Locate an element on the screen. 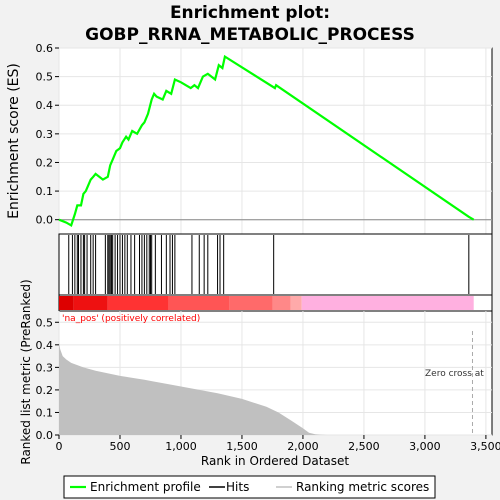  metric-x-tick-label: 500 is located at coordinates (119, 446).